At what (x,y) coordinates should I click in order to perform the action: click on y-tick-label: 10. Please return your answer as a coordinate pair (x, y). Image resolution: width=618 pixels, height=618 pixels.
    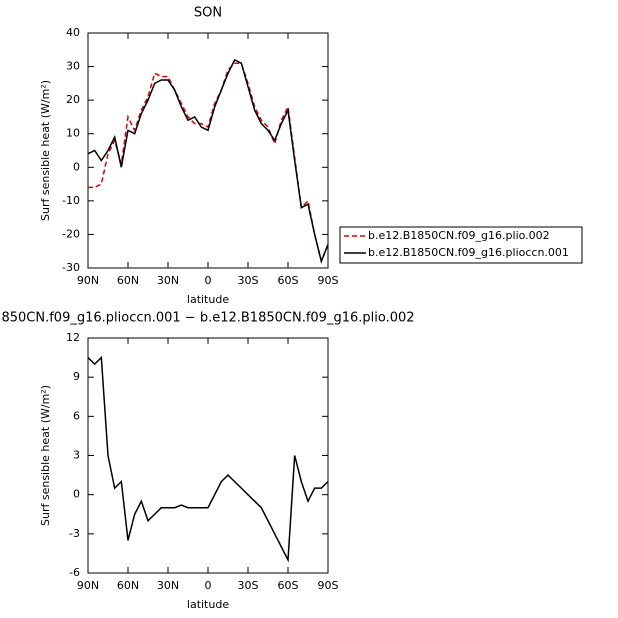
    Looking at the image, I should click on (73, 133).